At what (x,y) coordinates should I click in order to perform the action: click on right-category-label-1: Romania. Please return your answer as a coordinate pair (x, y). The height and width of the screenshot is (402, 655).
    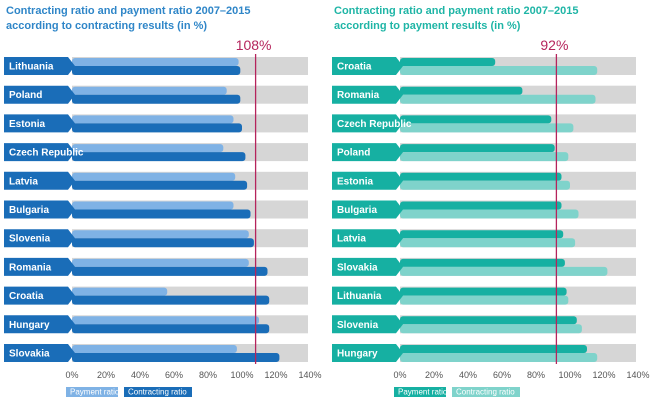
    Looking at the image, I should click on (358, 95).